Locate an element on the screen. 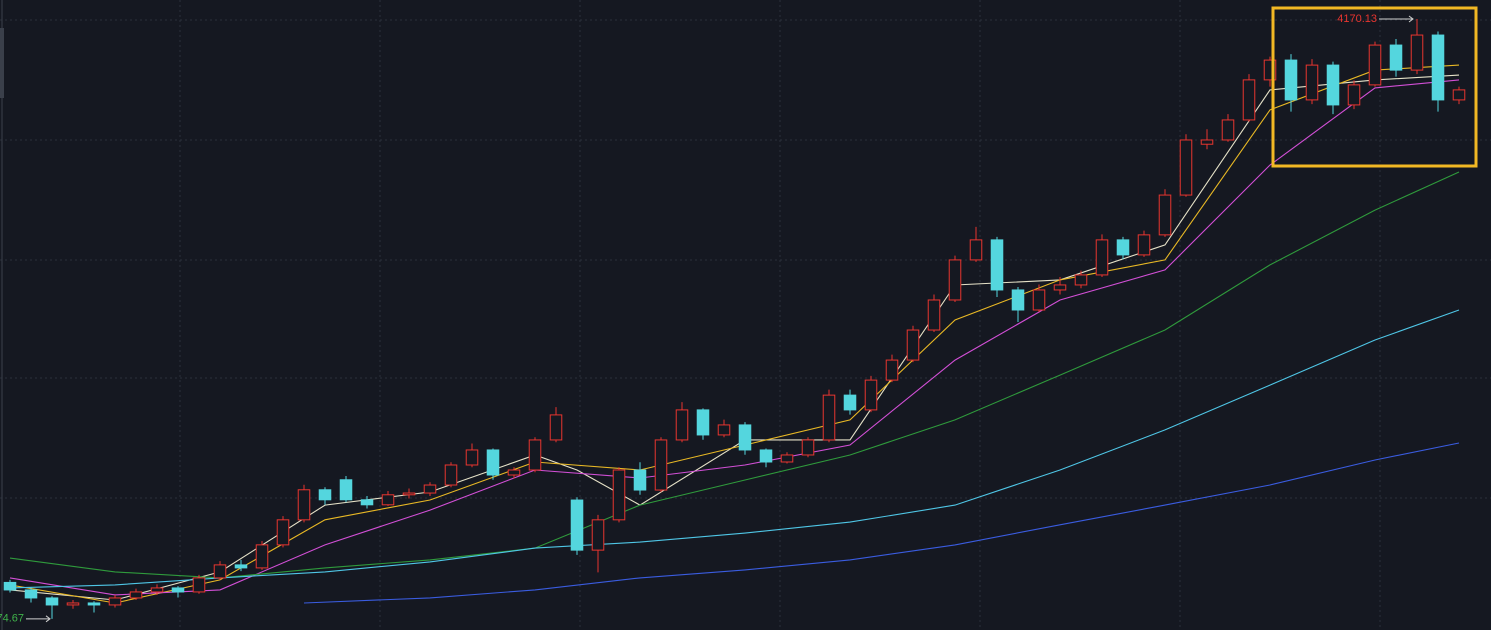 The height and width of the screenshot is (630, 1491). low-label: 1774.67 is located at coordinates (12, 619).